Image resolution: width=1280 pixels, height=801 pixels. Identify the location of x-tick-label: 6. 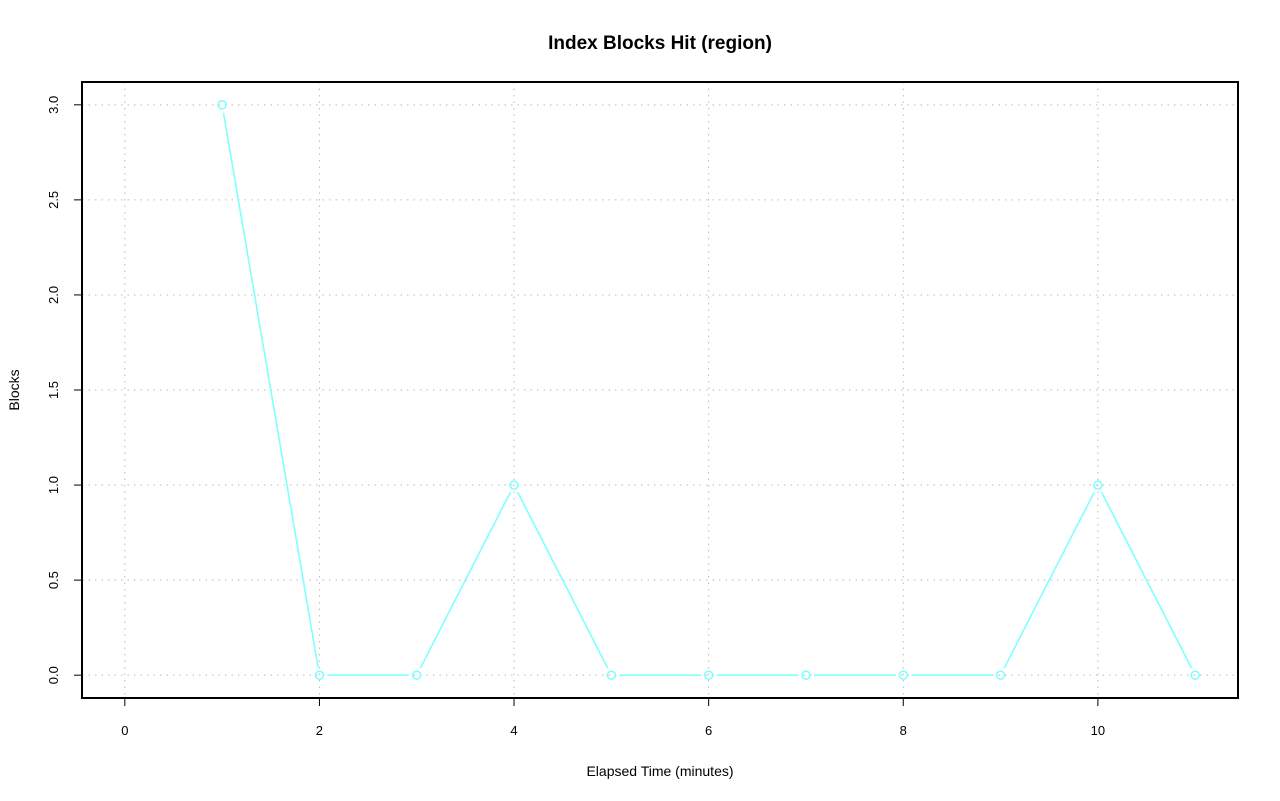
(708, 730).